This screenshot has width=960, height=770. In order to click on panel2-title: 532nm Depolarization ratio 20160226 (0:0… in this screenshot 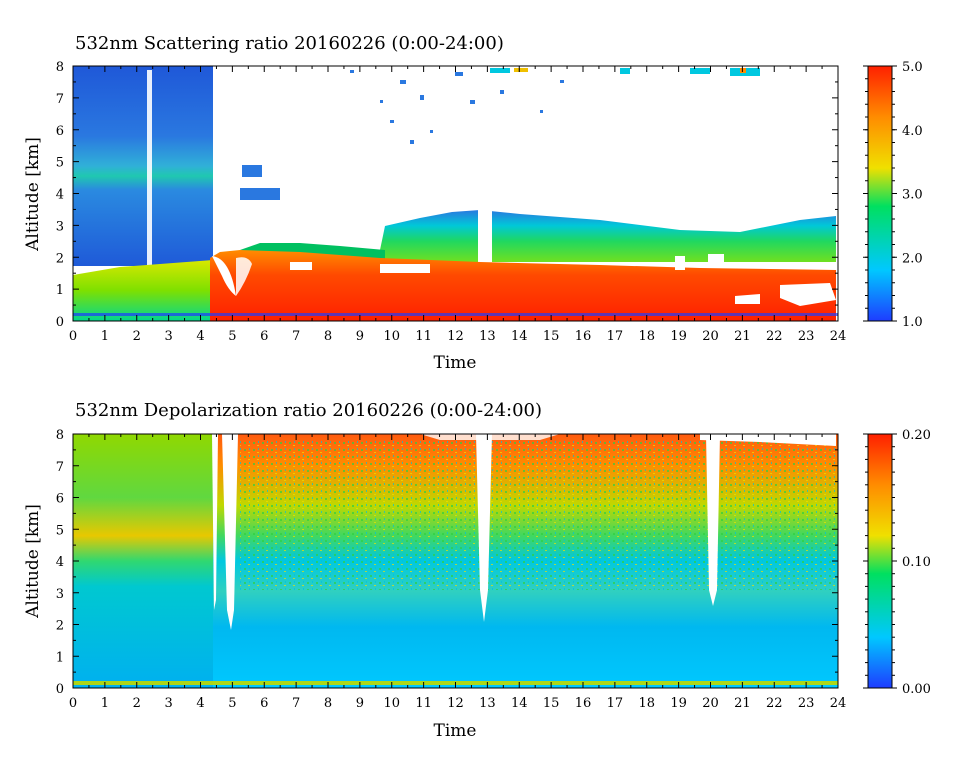, I will do `click(308, 410)`.